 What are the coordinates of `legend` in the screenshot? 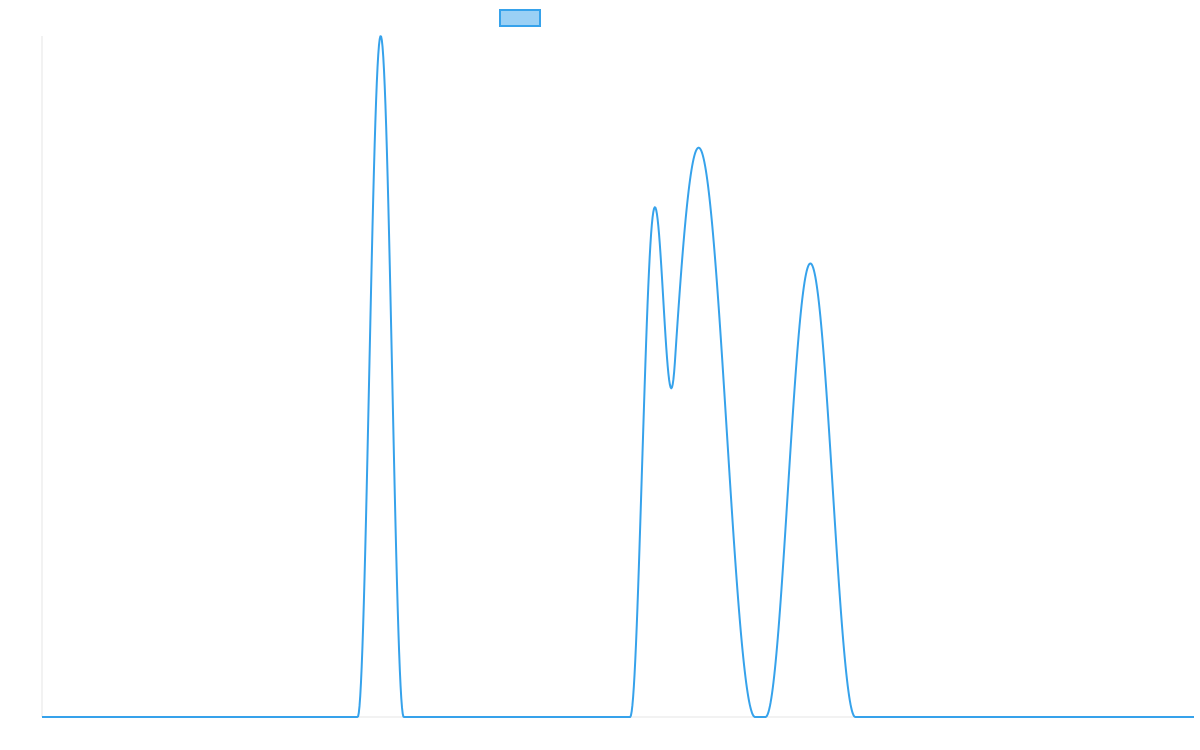 It's located at (520, 18).